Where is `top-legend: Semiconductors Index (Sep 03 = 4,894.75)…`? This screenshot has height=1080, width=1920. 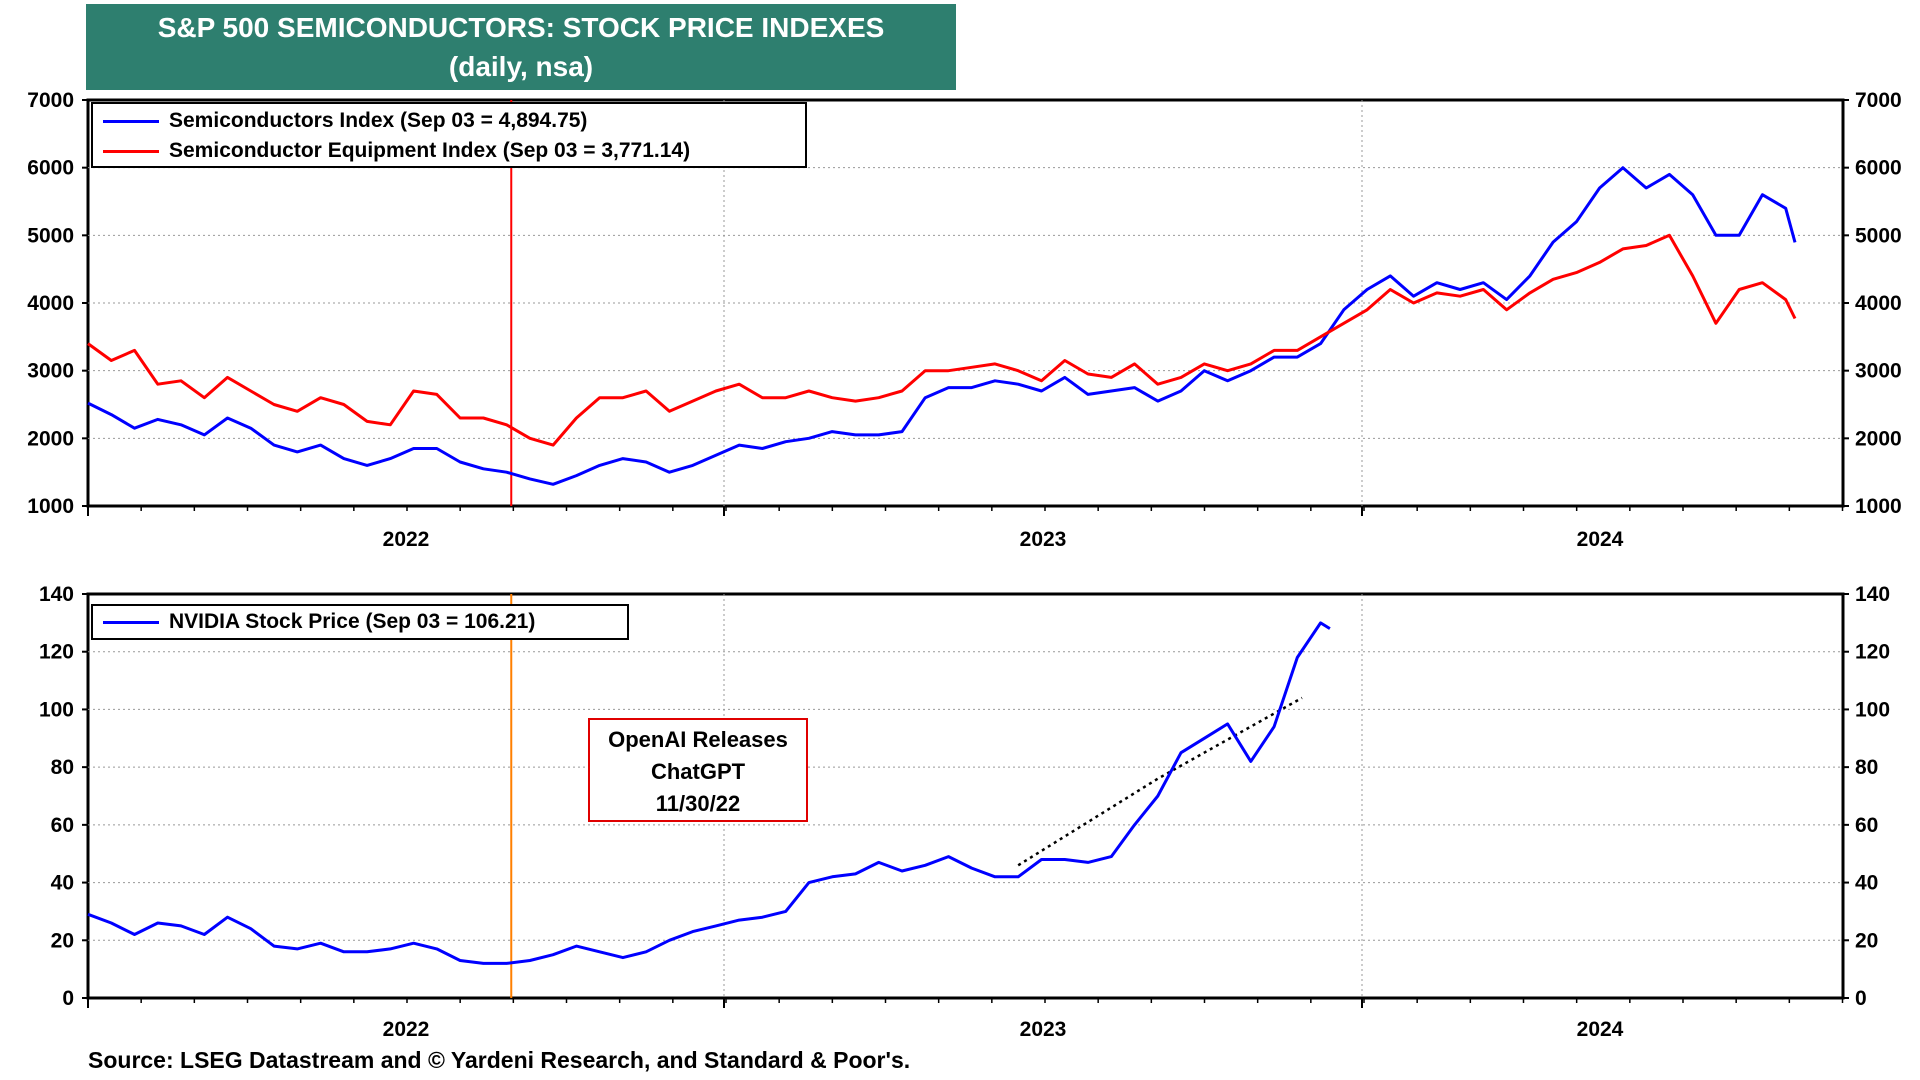
top-legend: Semiconductors Index (Sep 03 = 4,894.75)… is located at coordinates (449, 135).